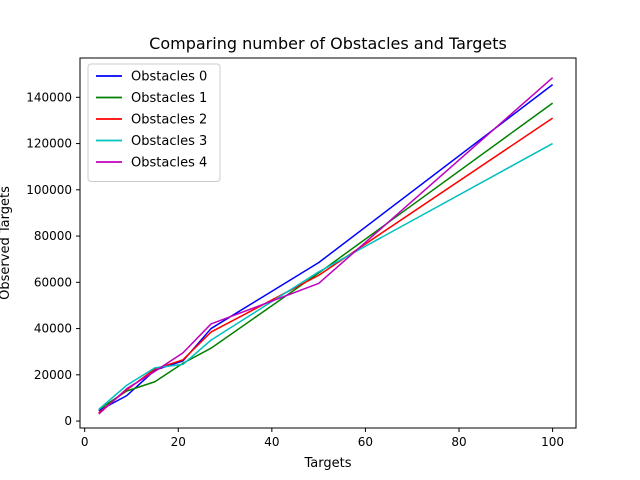  What do you see at coordinates (552, 442) in the screenshot?
I see `x-tick-label: 100` at bounding box center [552, 442].